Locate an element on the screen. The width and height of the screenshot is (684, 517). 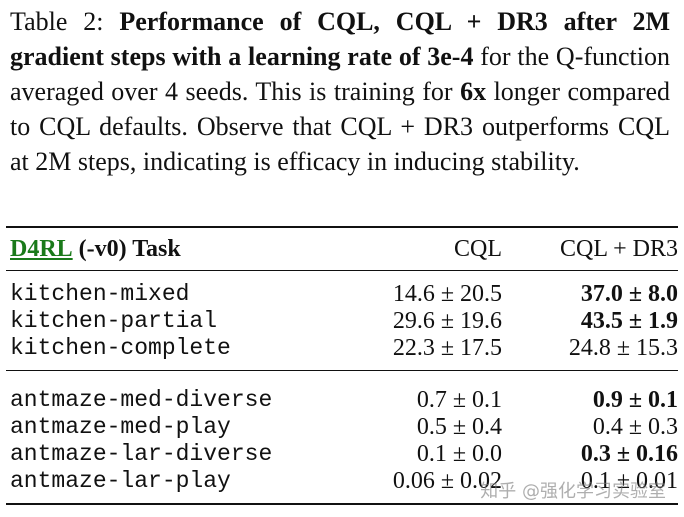
dr3-cell: 0.3 ± 0.16 is located at coordinates (629, 454).